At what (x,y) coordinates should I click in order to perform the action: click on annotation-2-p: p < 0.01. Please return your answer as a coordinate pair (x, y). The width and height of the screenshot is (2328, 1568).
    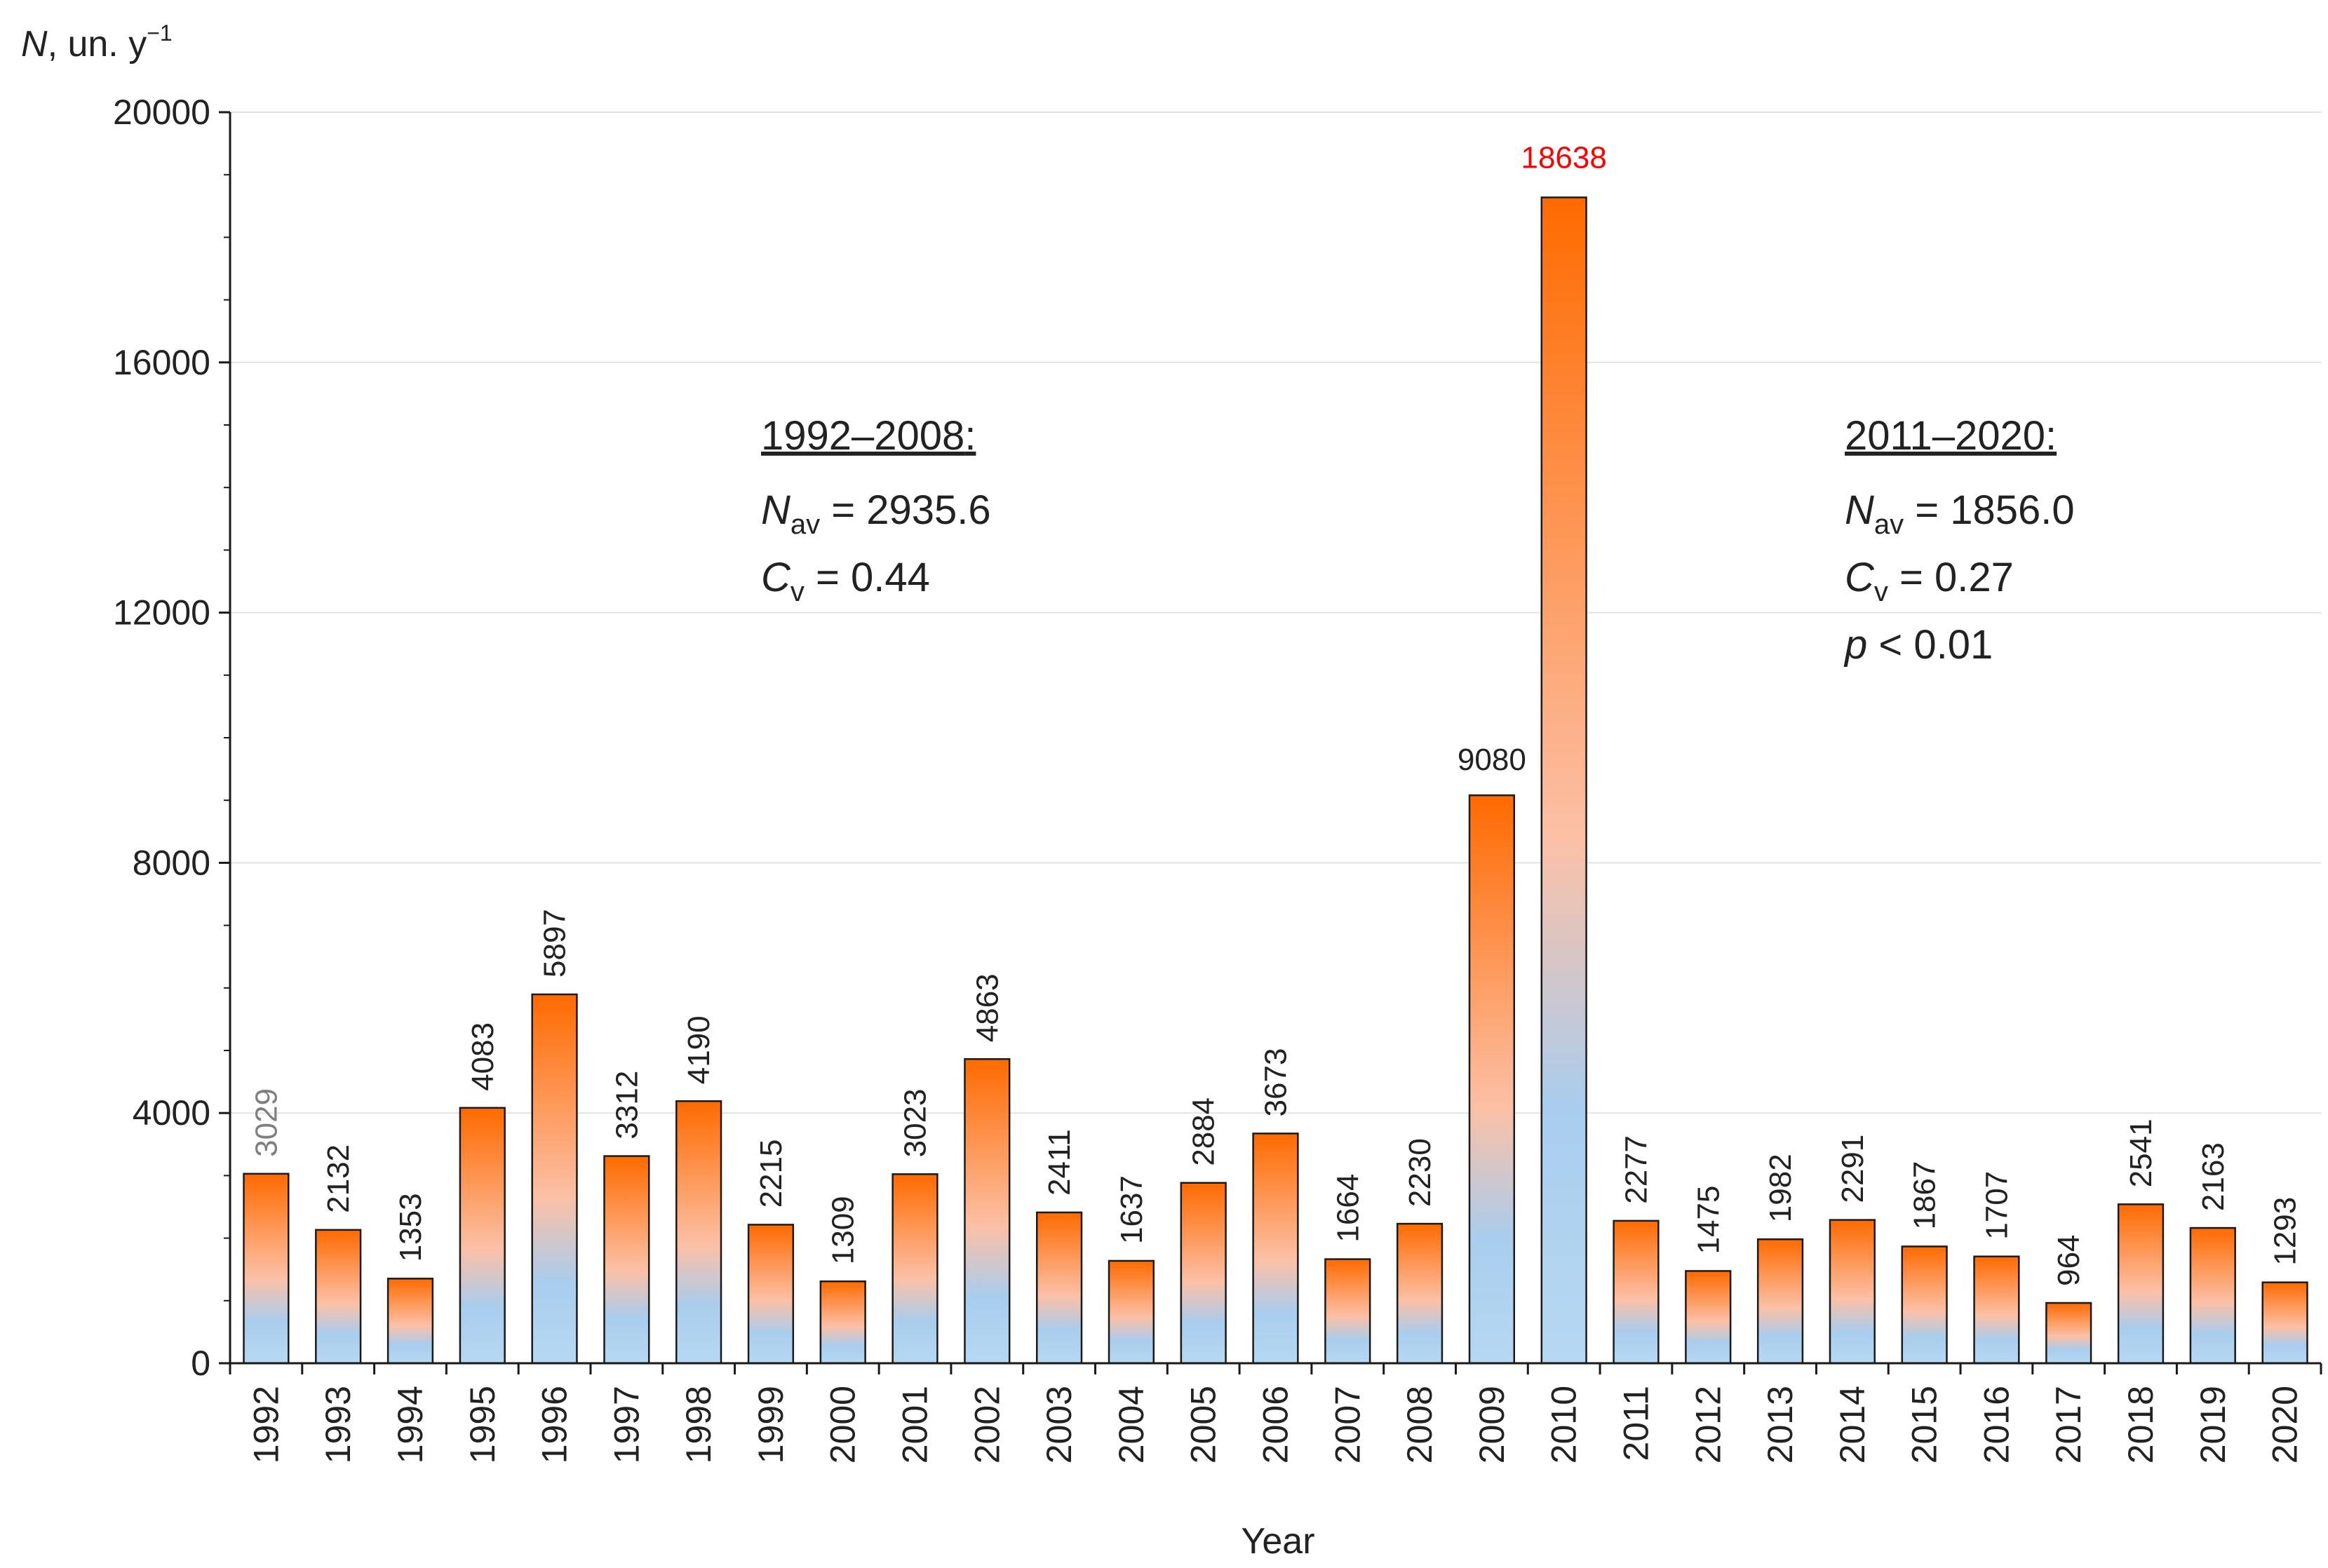
    Looking at the image, I should click on (1918, 645).